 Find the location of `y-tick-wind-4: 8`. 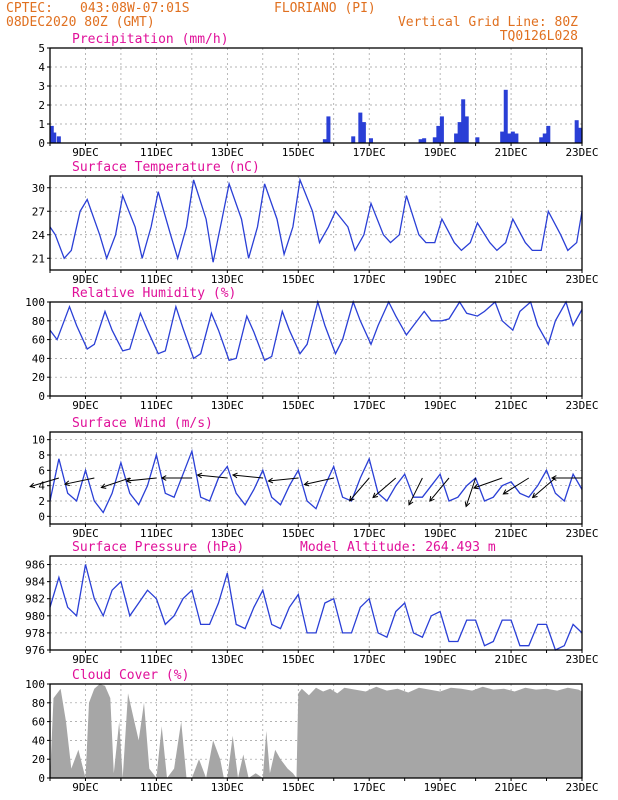

y-tick-wind-4: 8 is located at coordinates (41, 455).